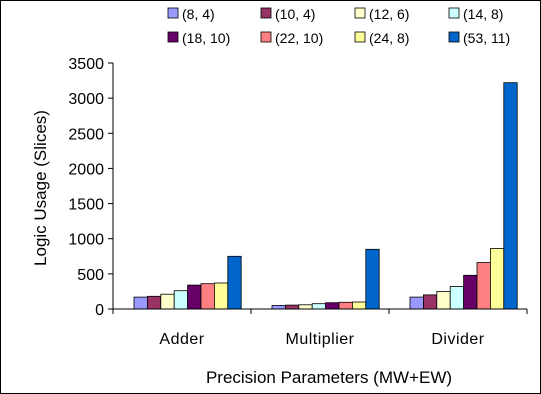  Describe the element at coordinates (86, 134) in the screenshot. I see `y-tick-label: 2500` at that location.